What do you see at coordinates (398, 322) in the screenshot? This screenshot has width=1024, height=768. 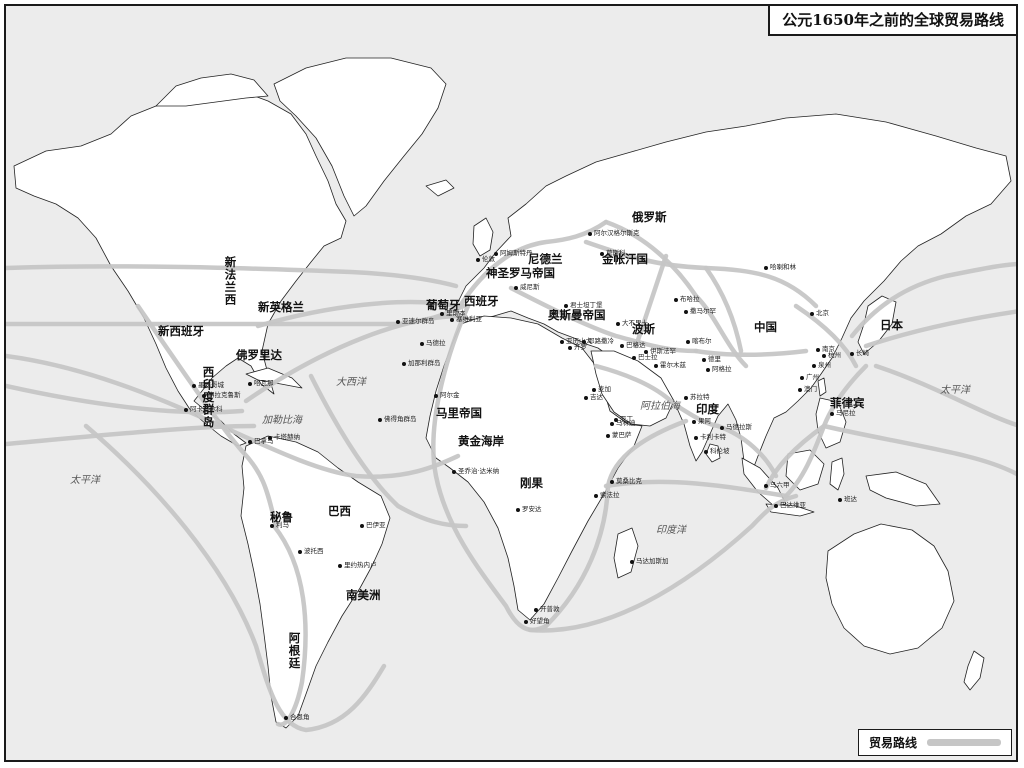 I see `city-dot-azores` at bounding box center [398, 322].